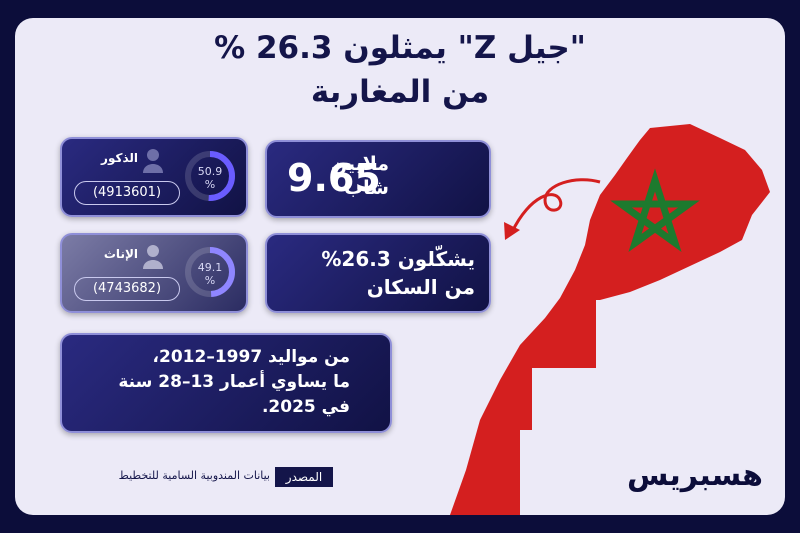 The image size is (800, 533). Describe the element at coordinates (210, 267) in the screenshot. I see `ring-value: 49.1` at that location.